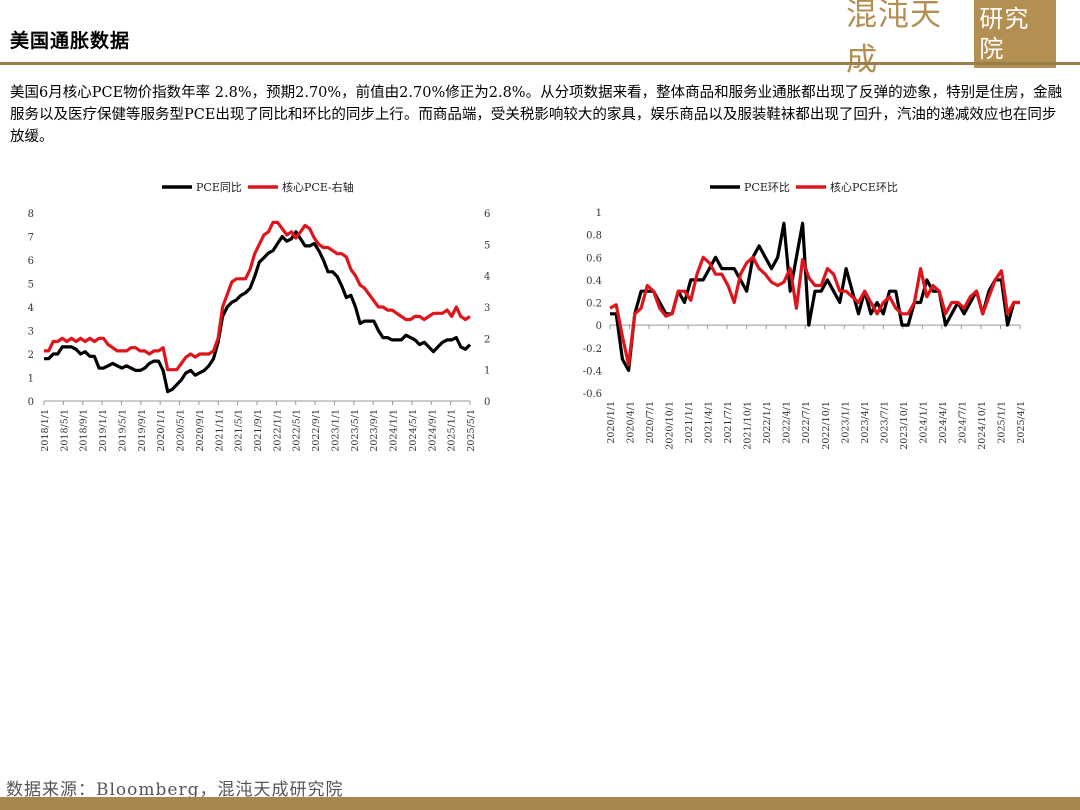  What do you see at coordinates (487, 245) in the screenshot?
I see `y-right-tick-label: 5` at bounding box center [487, 245].